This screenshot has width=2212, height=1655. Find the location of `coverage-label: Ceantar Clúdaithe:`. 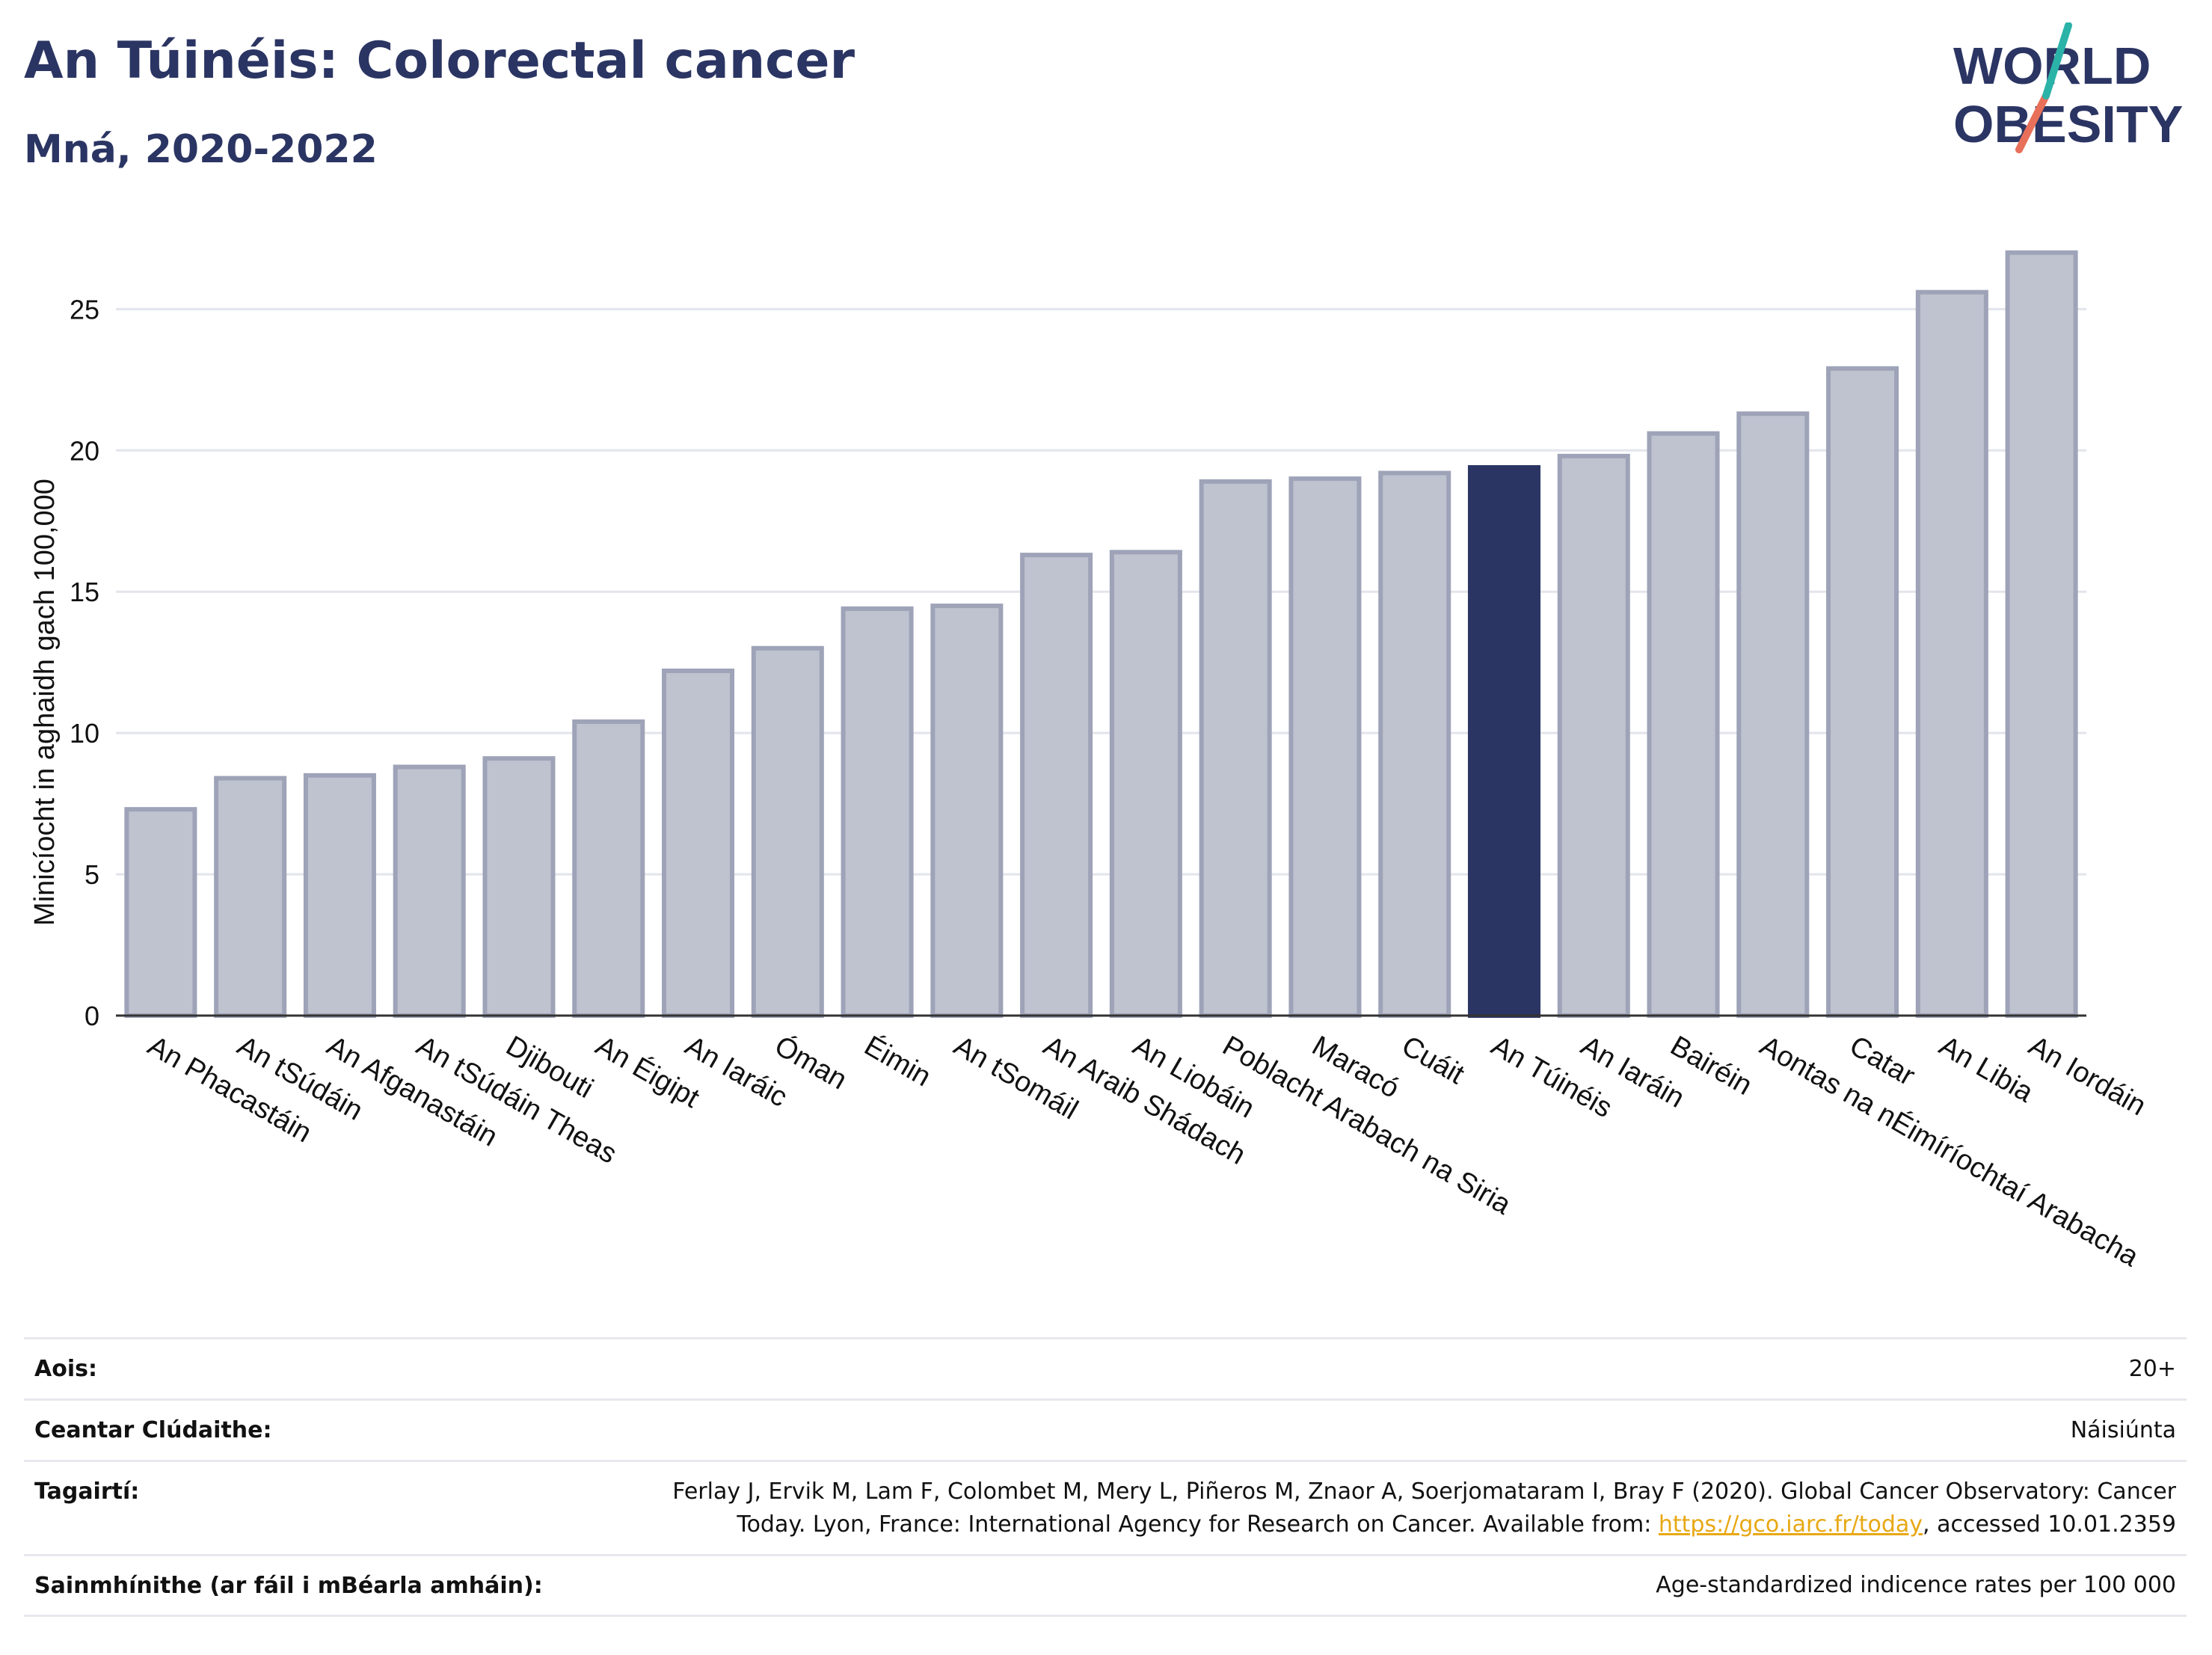

coverage-label: Ceantar Clúdaithe: is located at coordinates (153, 1430).